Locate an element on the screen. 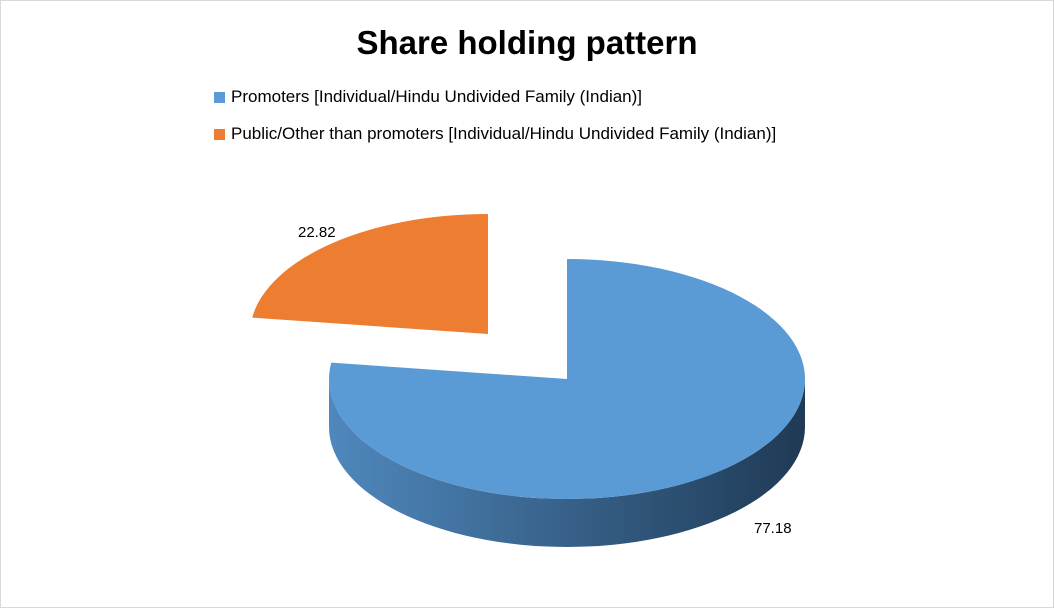 This screenshot has width=1054, height=608. pie-slice-promoters-side is located at coordinates (567, 463).